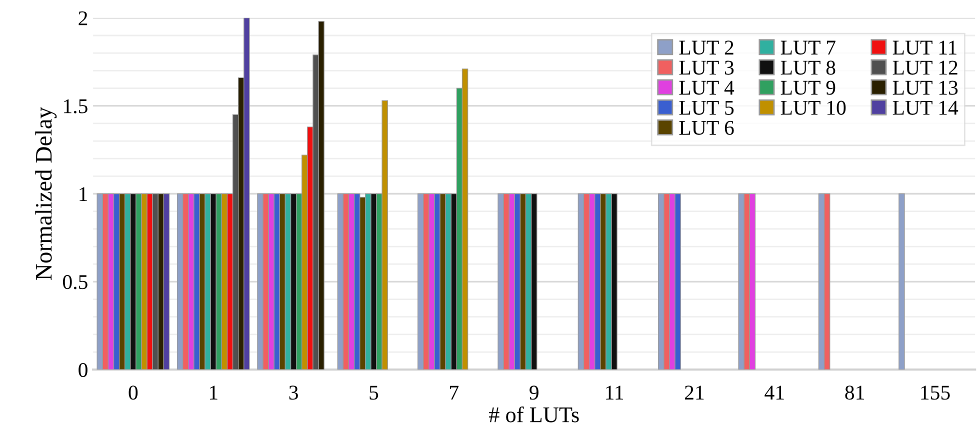 The image size is (980, 448). Describe the element at coordinates (76, 106) in the screenshot. I see `y-tick-label: 1.5` at that location.